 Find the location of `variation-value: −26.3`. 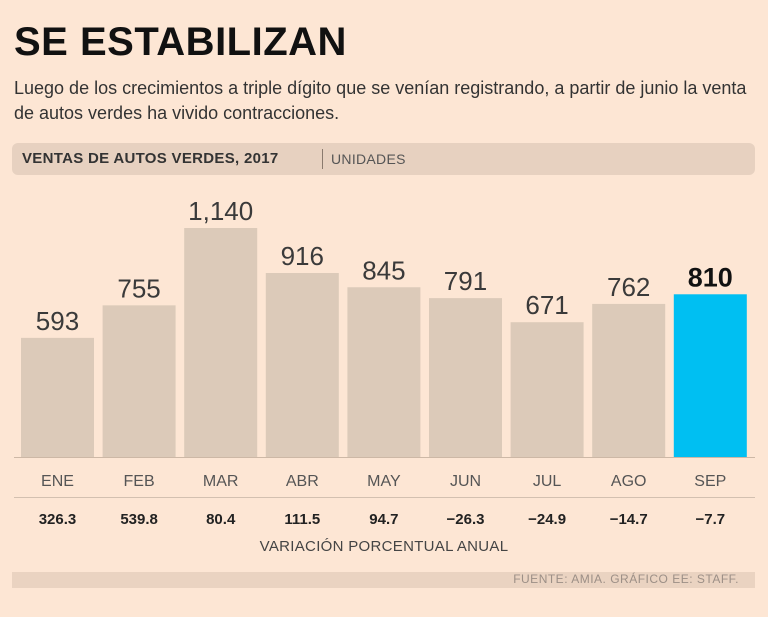

variation-value: −26.3 is located at coordinates (466, 519).